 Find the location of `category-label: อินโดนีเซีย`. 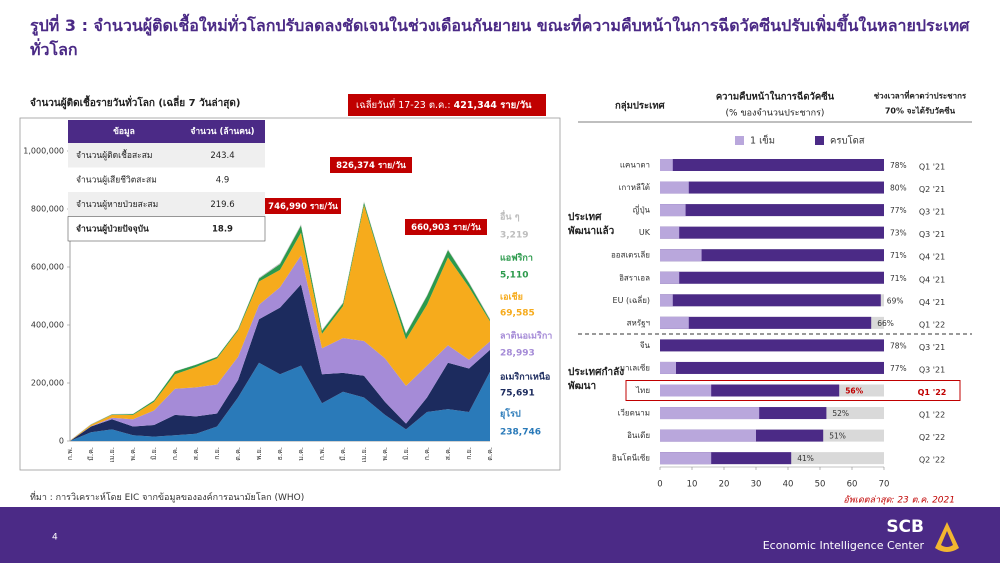

category-label: อินโดนีเซีย is located at coordinates (631, 458).